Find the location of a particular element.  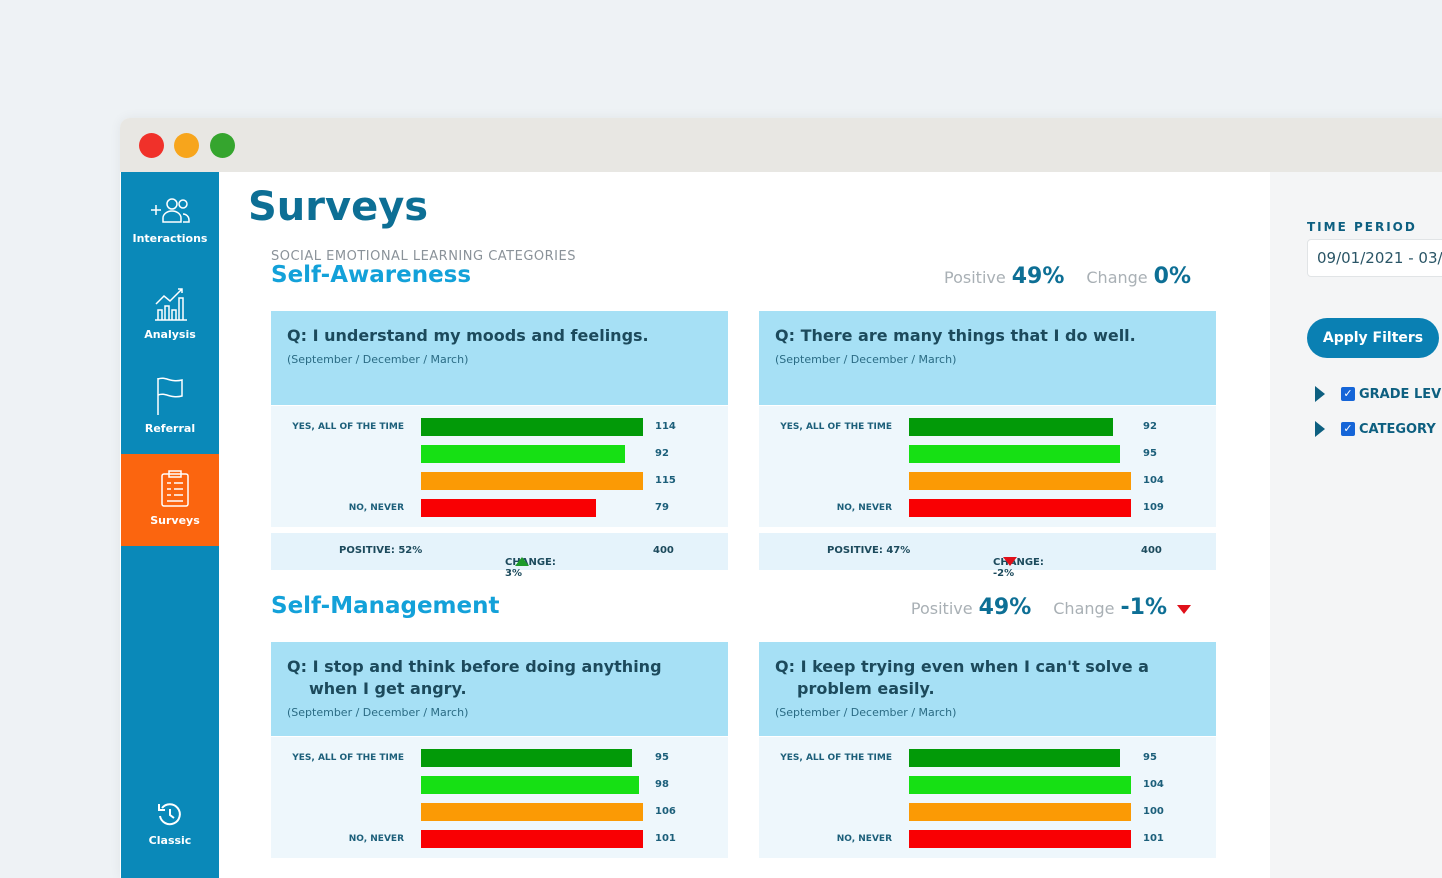

card-positive: POSITIVE: 47% is located at coordinates (869, 550).